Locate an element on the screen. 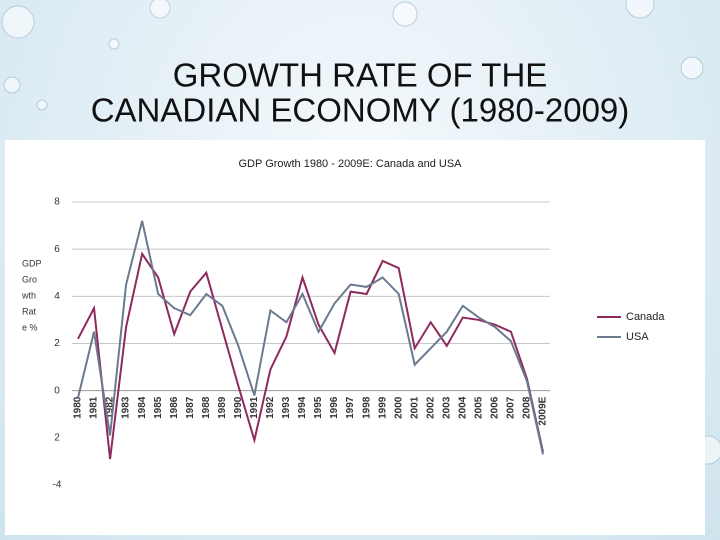 This screenshot has height=540, width=720. x-tick-label: 1997 is located at coordinates (350, 407).